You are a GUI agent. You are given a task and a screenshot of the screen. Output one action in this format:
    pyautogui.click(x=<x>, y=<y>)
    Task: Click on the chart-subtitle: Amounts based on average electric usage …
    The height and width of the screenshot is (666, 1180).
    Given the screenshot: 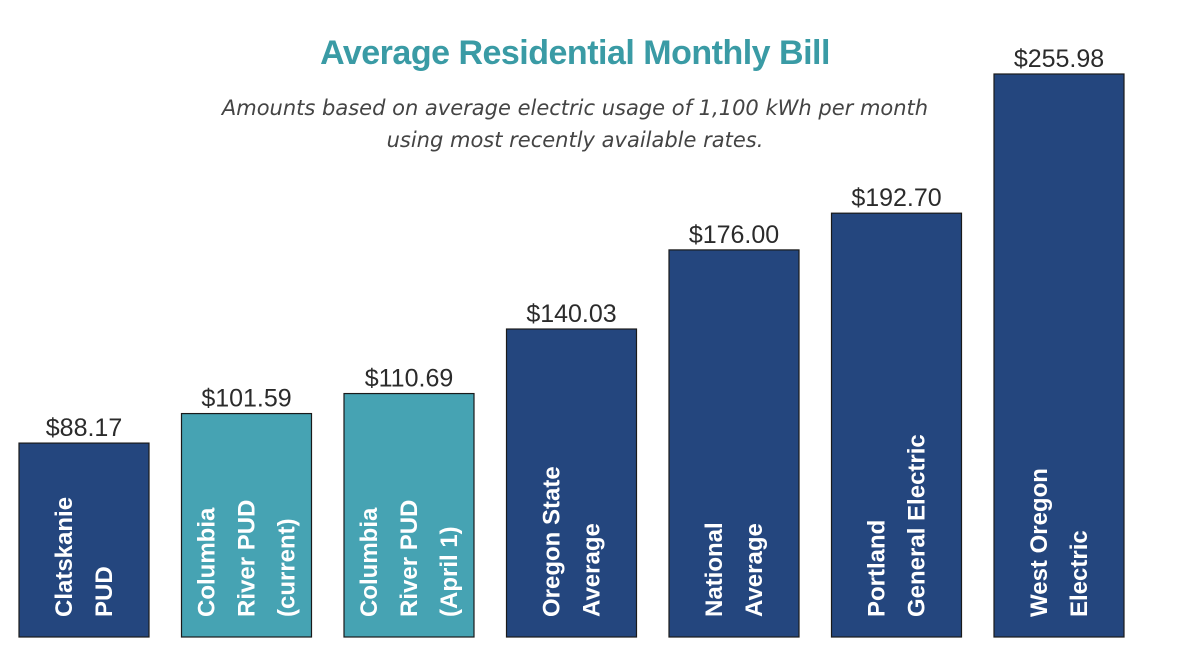 What is the action you would take?
    pyautogui.click(x=575, y=124)
    